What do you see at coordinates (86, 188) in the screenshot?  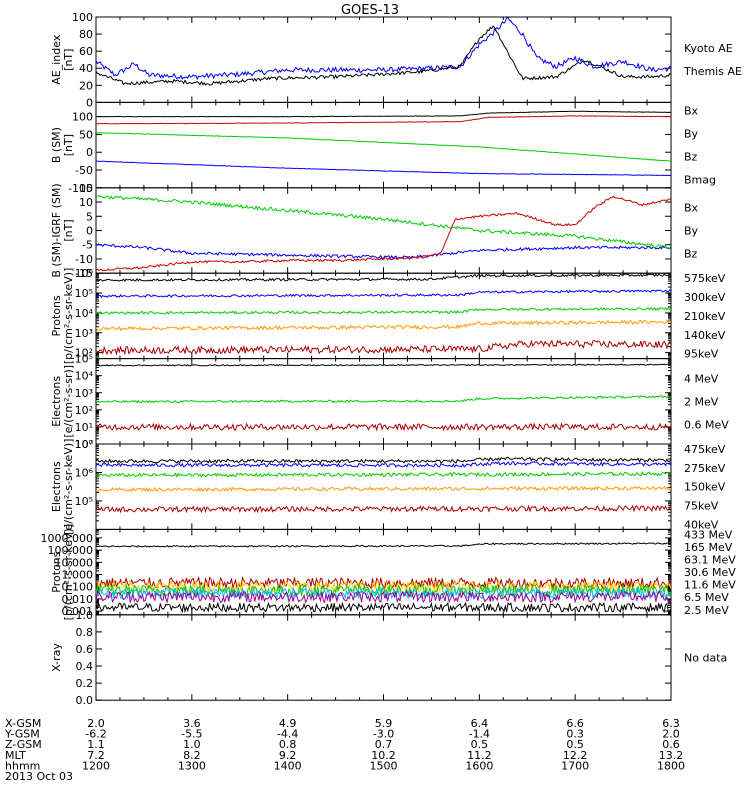 I see `y-tick-label: 15` at bounding box center [86, 188].